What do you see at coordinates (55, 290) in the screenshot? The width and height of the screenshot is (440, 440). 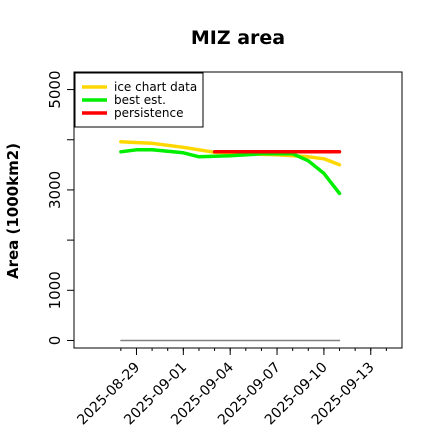 I see `y-tick-label: 1000` at bounding box center [55, 290].